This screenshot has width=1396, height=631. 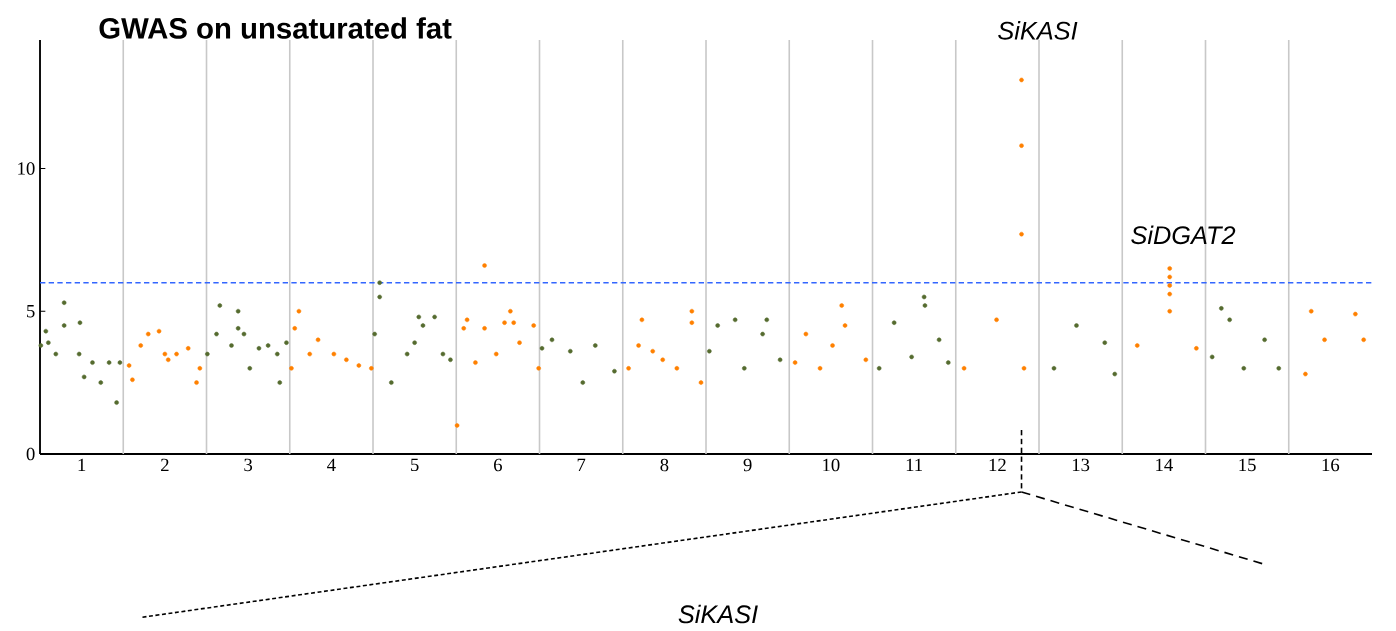 I want to click on x-tick-label: 4, so click(x=331, y=464).